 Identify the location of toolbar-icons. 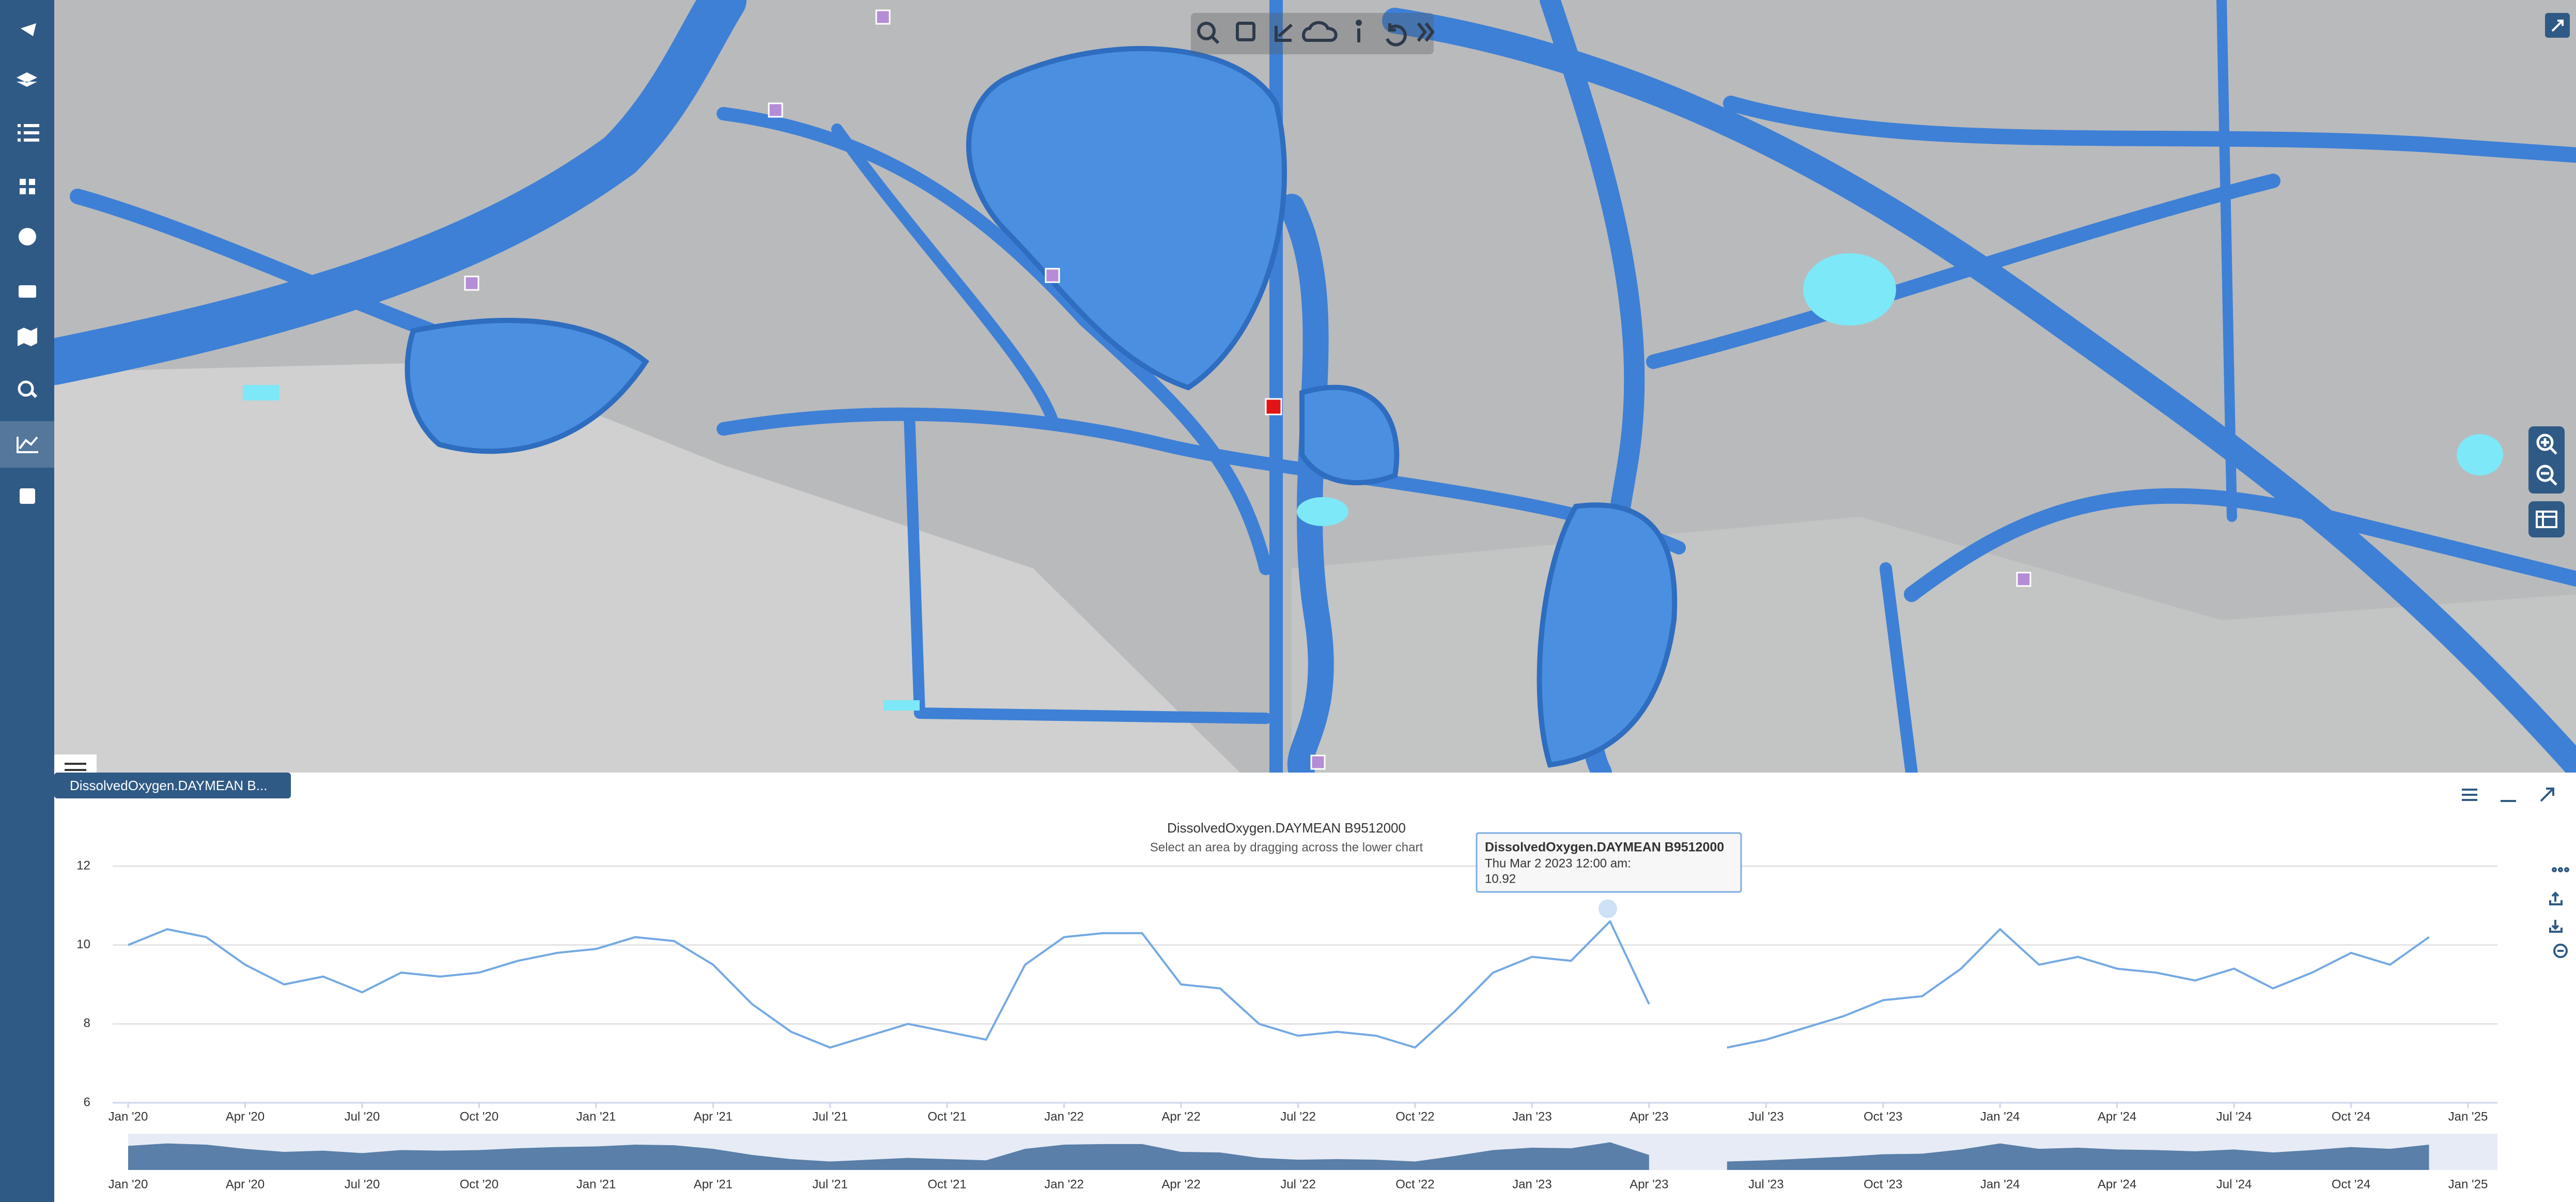
(1316, 33).